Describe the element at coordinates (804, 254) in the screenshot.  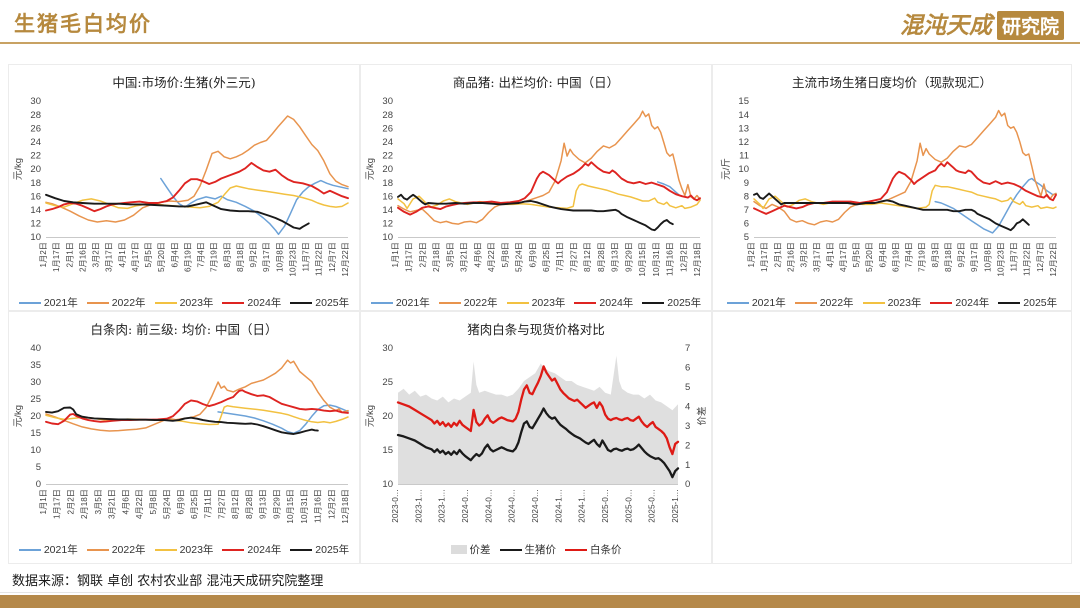
I see `svg-text: 3月2日` at that location.